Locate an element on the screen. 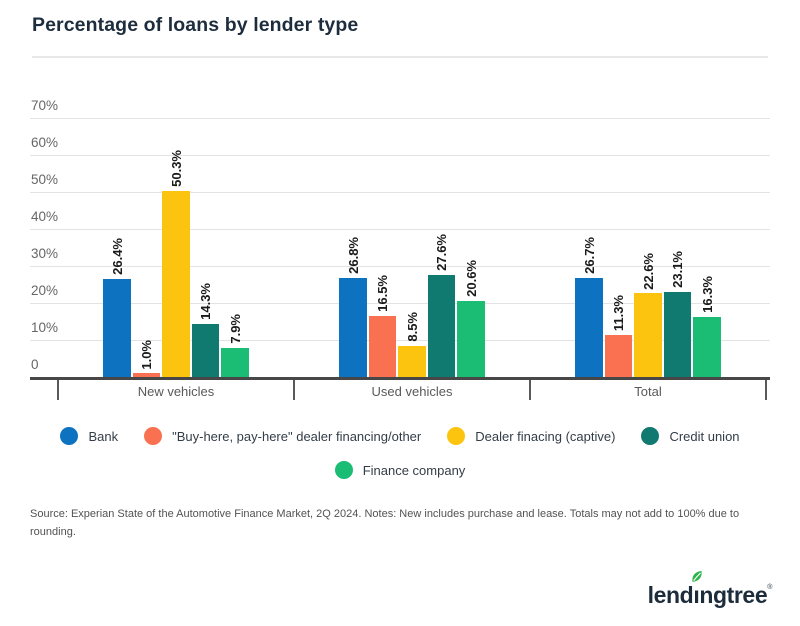  legend-label: Finance company is located at coordinates (414, 470).